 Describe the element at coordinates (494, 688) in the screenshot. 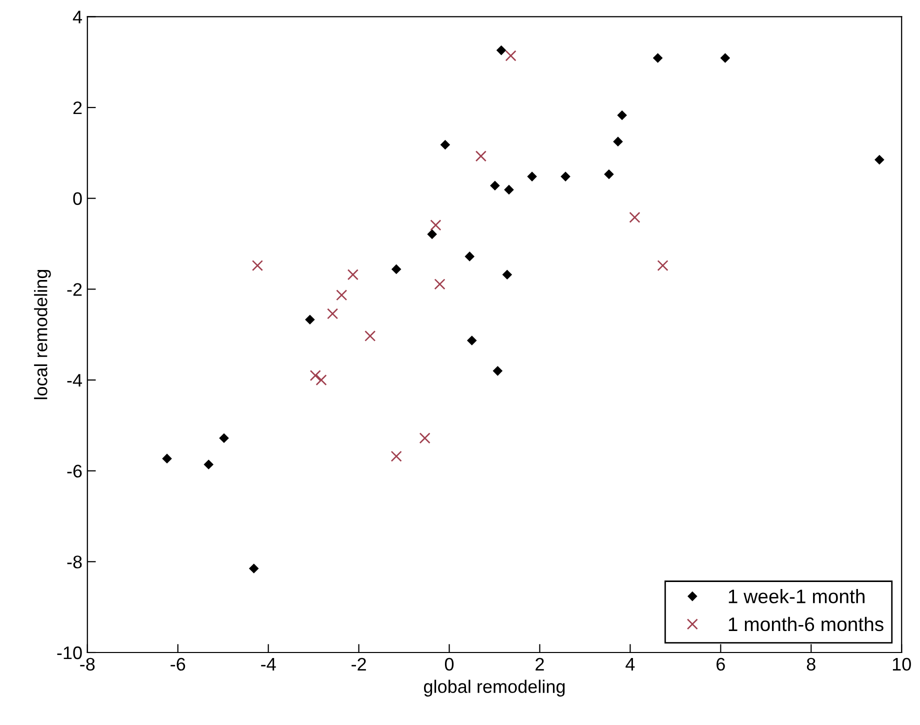

I see `x-axis-title: global remodeling` at that location.